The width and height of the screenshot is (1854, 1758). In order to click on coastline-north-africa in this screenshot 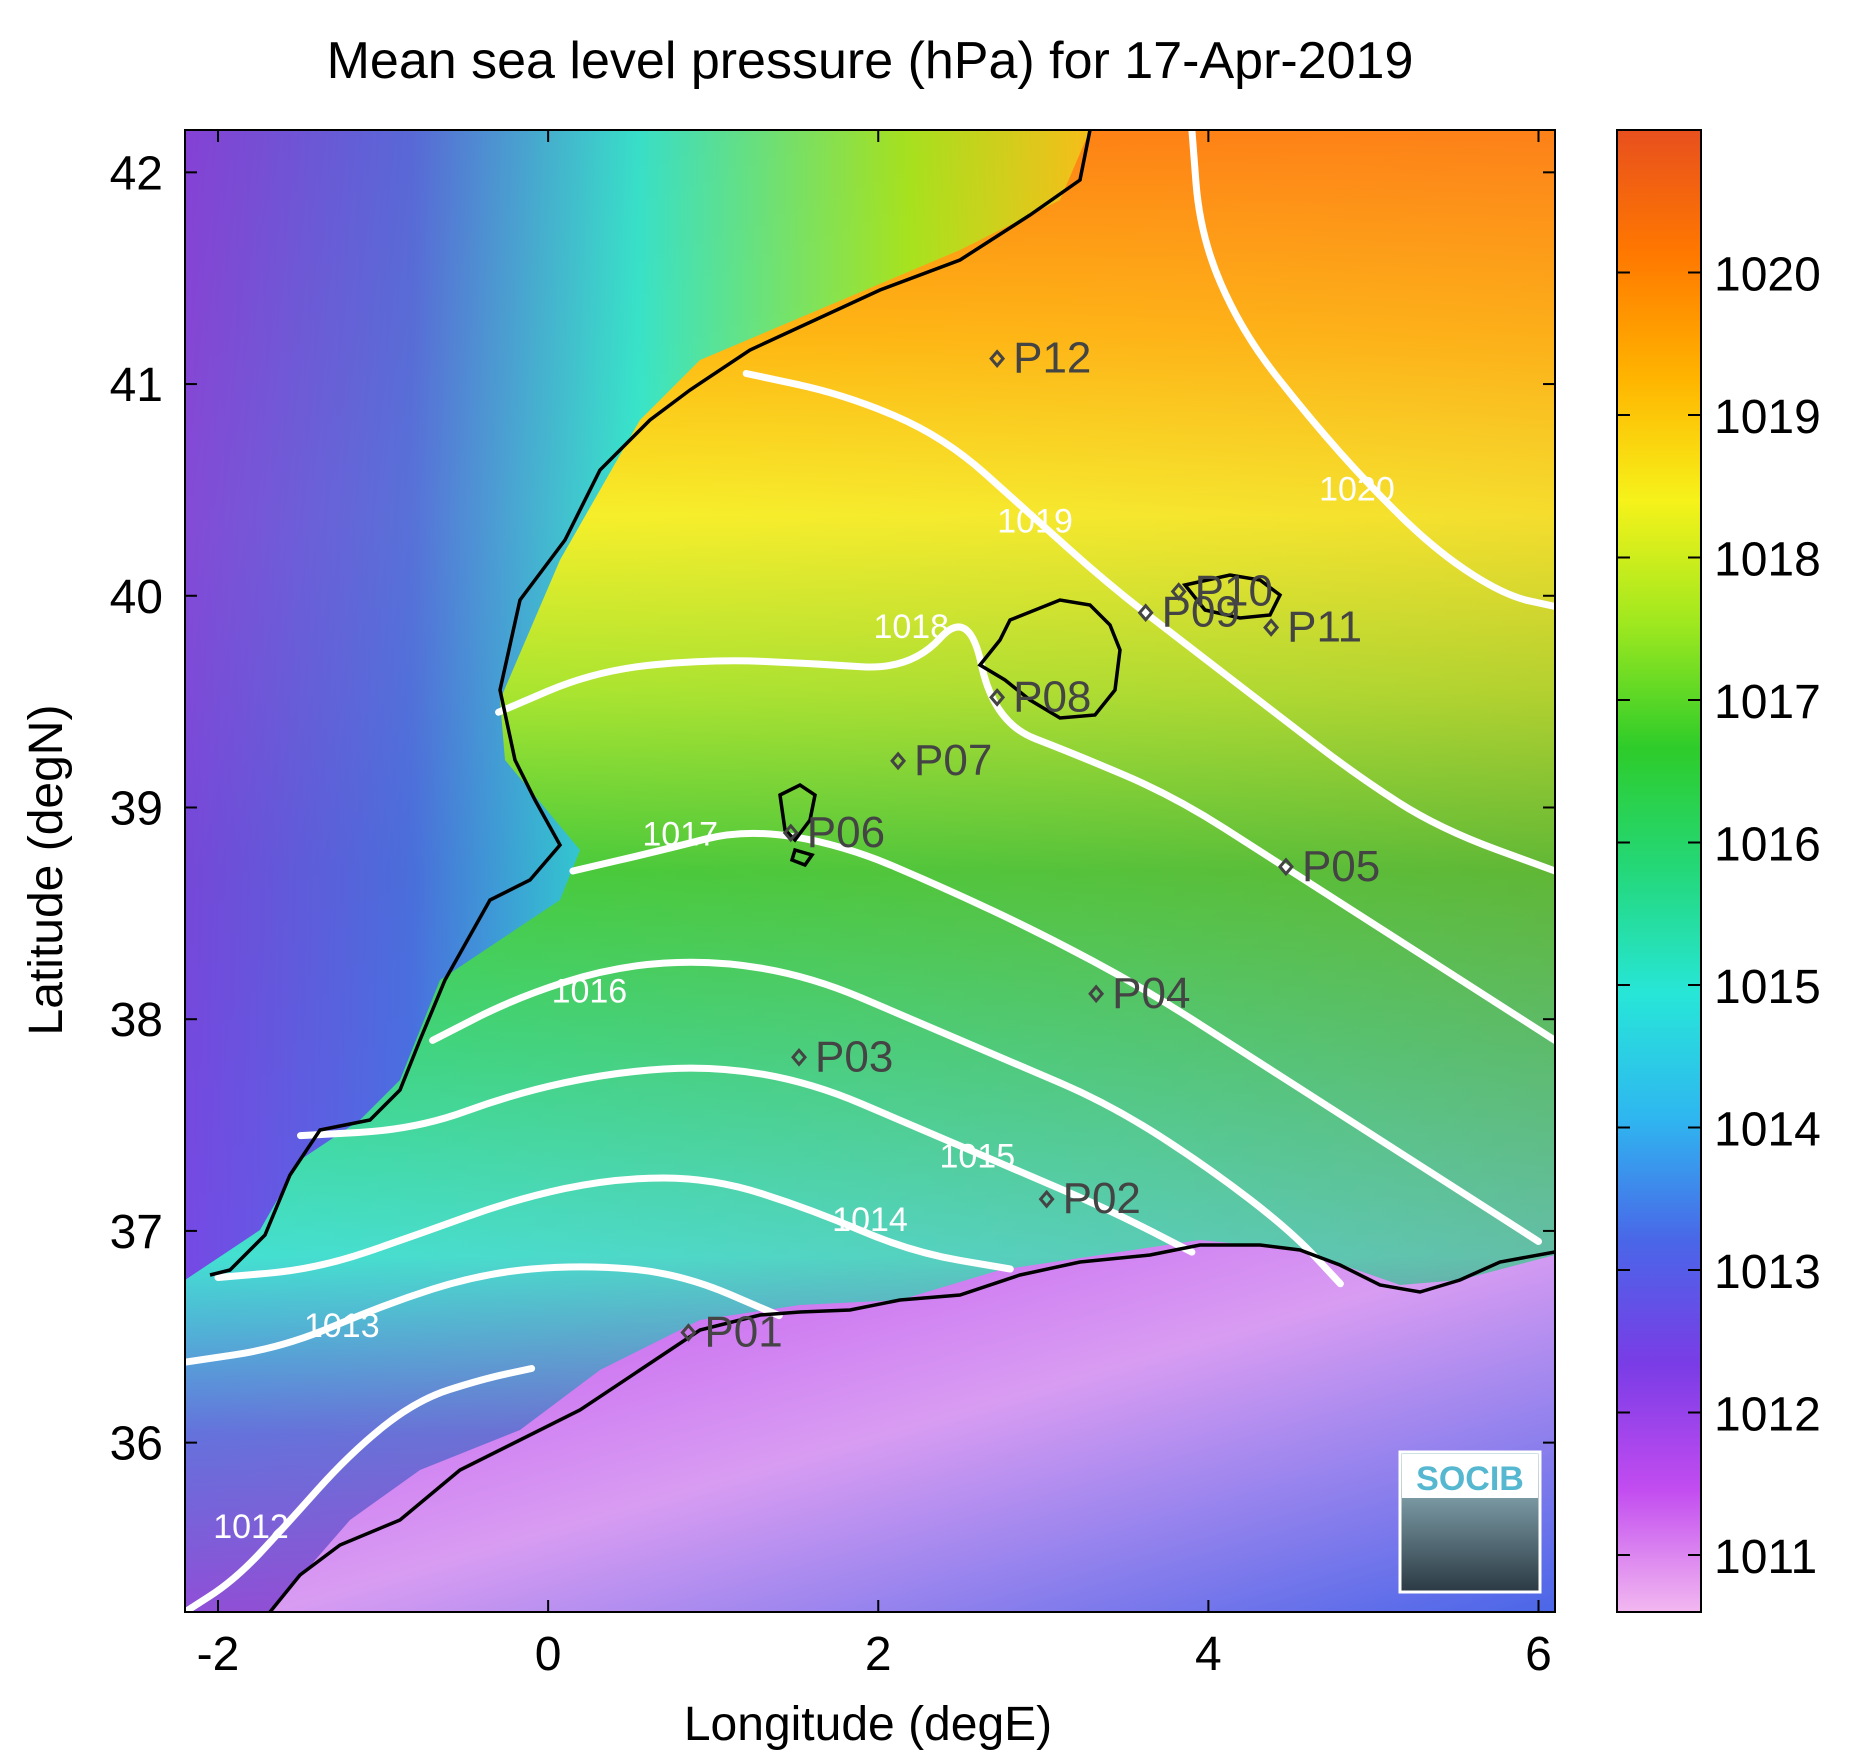, I will do `click(911, 1427)`.